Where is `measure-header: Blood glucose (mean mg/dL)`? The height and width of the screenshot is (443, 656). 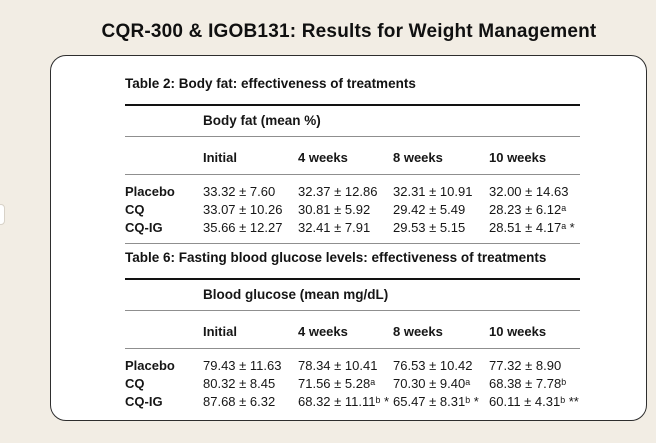 measure-header: Blood glucose (mean mg/dL) is located at coordinates (296, 294).